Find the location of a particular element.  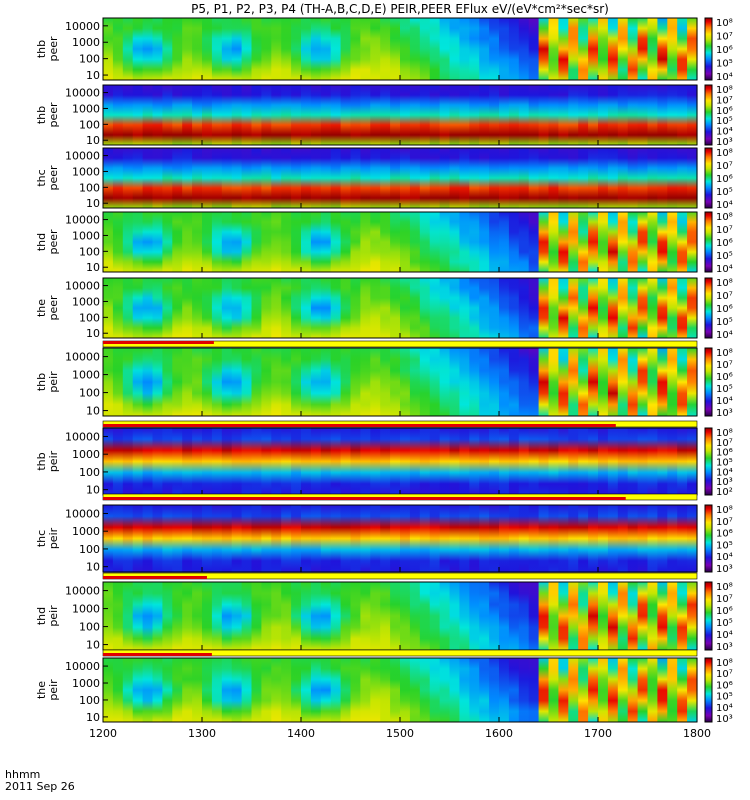

colorbar-tick-label: 10⁵ is located at coordinates (724, 192).